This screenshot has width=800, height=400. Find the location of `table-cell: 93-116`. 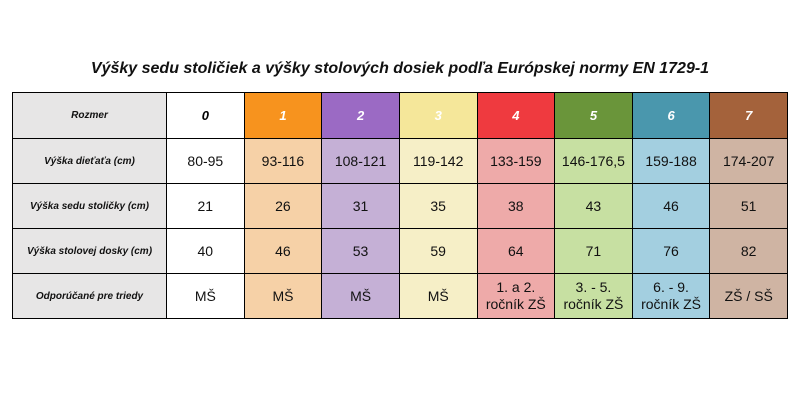

table-cell: 93-116 is located at coordinates (283, 161).